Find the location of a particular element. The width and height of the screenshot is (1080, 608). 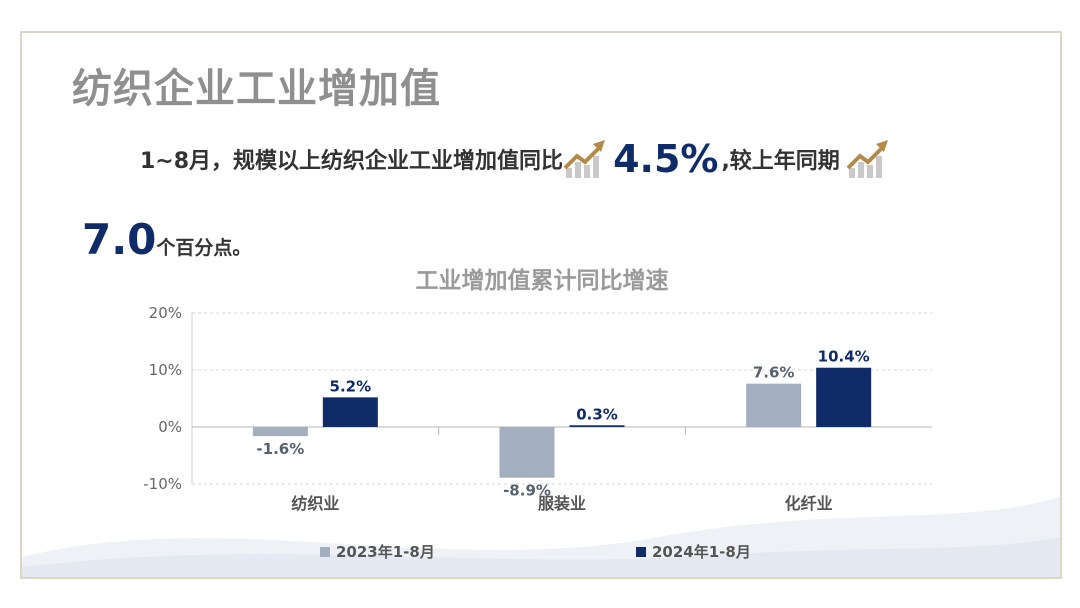

data-label: 0.3% is located at coordinates (597, 414).